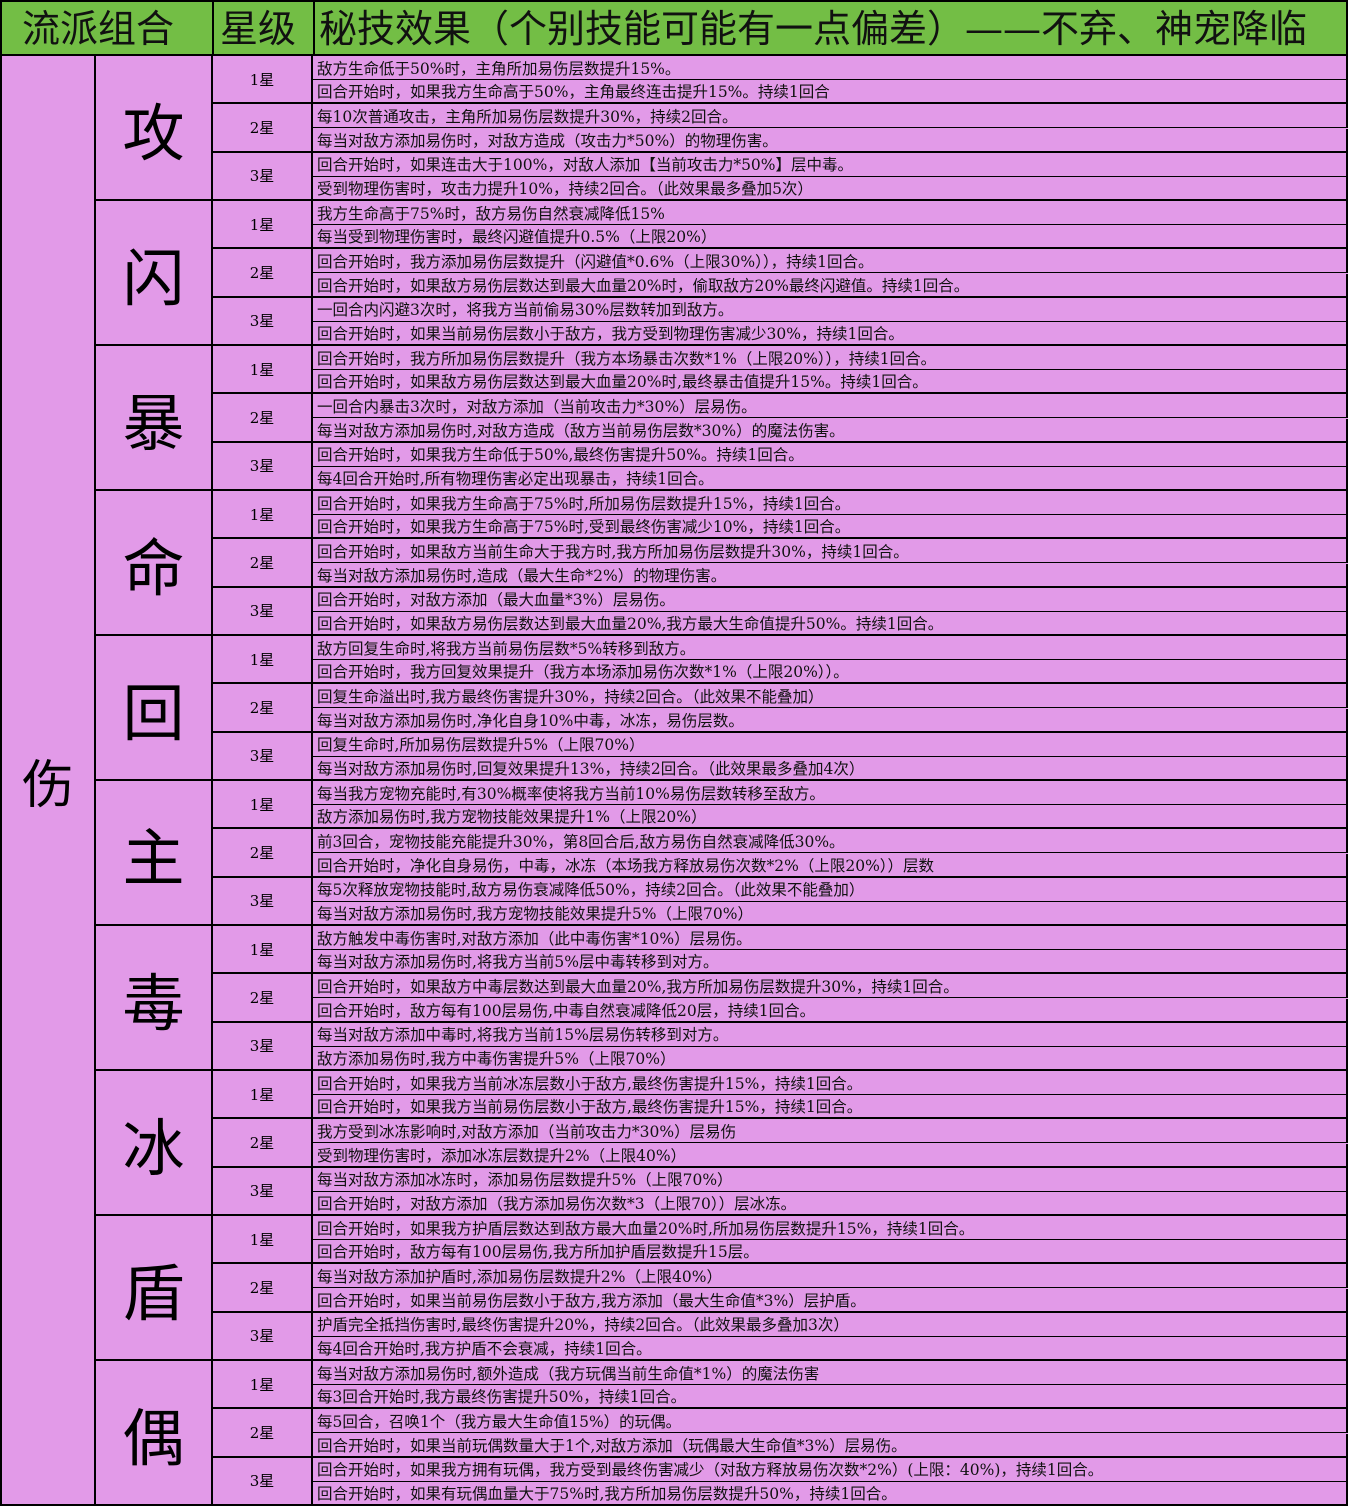 This screenshot has height=1506, width=1348. What do you see at coordinates (830, 188) in the screenshot?
I see `effect-cell: 受到物理伤害时，攻击力提升10%，持续2回合。（此效果最多叠加5次）` at bounding box center [830, 188].